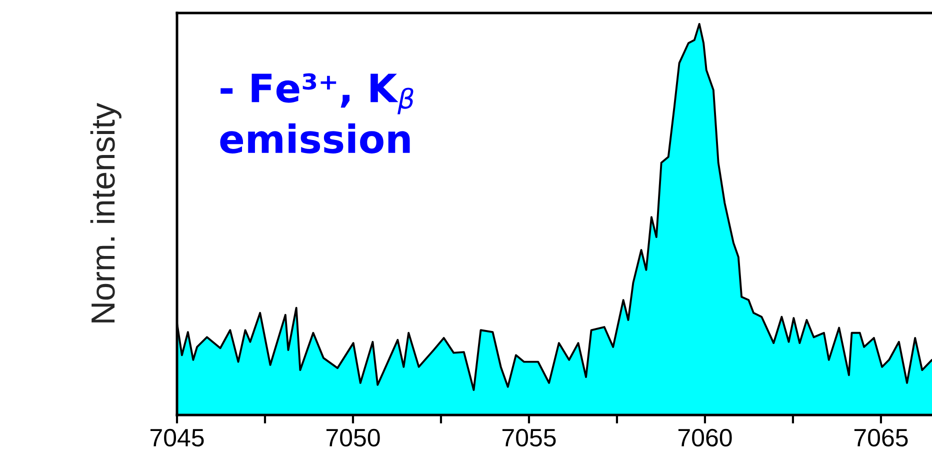  Describe the element at coordinates (881, 437) in the screenshot. I see `x-tick-label: 7065` at that location.